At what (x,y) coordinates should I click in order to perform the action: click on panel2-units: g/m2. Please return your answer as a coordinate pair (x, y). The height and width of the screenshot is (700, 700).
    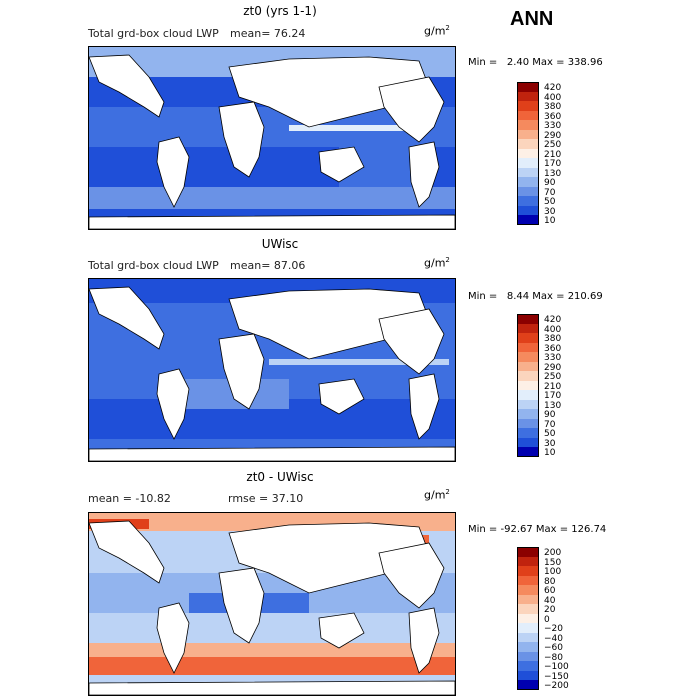
    Looking at the image, I should click on (437, 263).